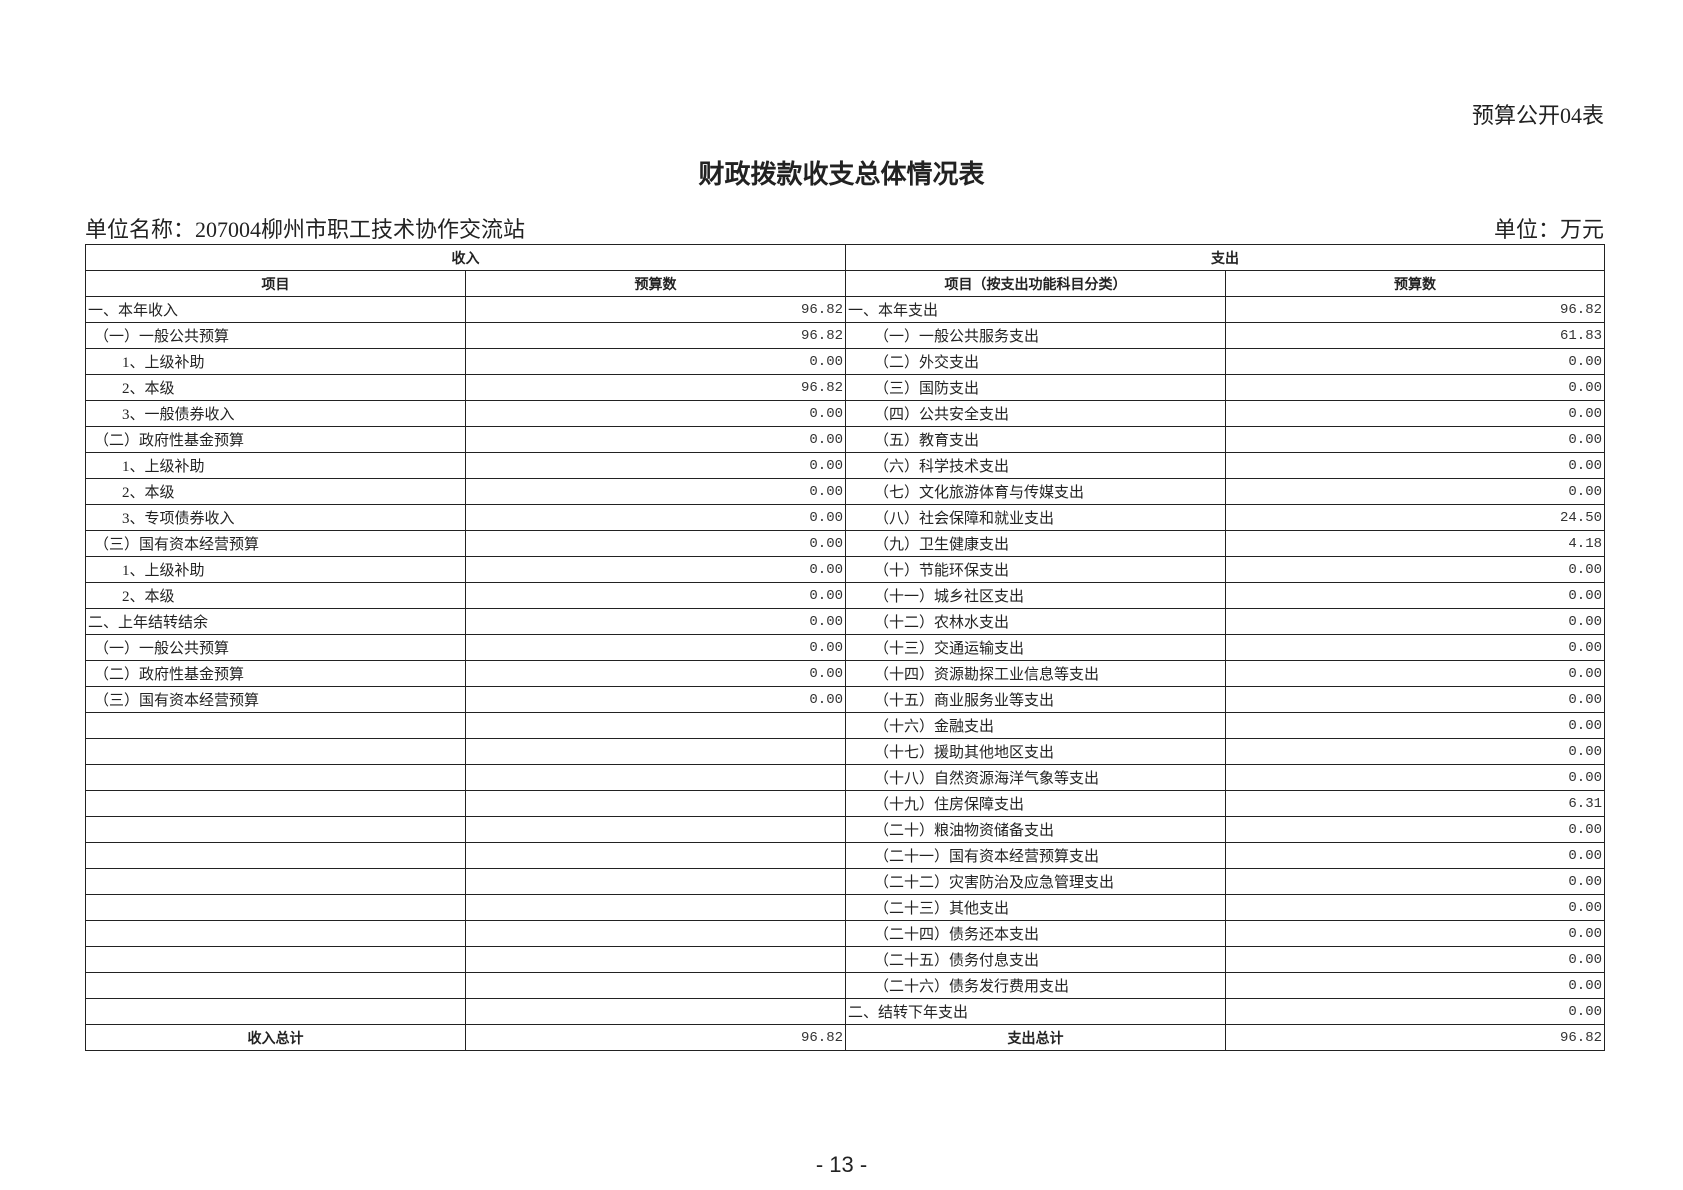 The image size is (1683, 1190). Describe the element at coordinates (1035, 803) in the screenshot. I see `expense-item: （十九）住房保障支出` at that location.